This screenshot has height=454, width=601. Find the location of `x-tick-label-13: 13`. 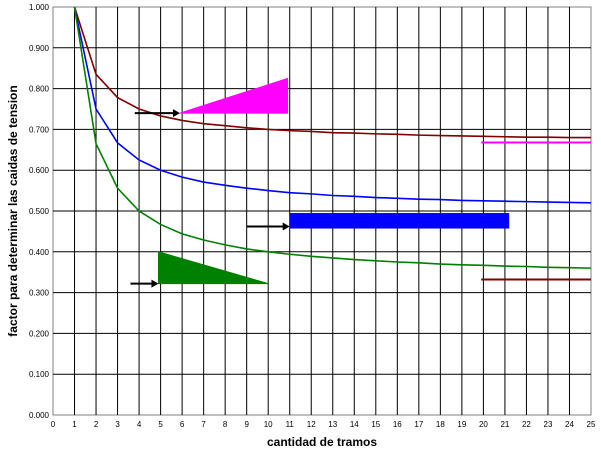

x-tick-label-13: 13 is located at coordinates (332, 424).